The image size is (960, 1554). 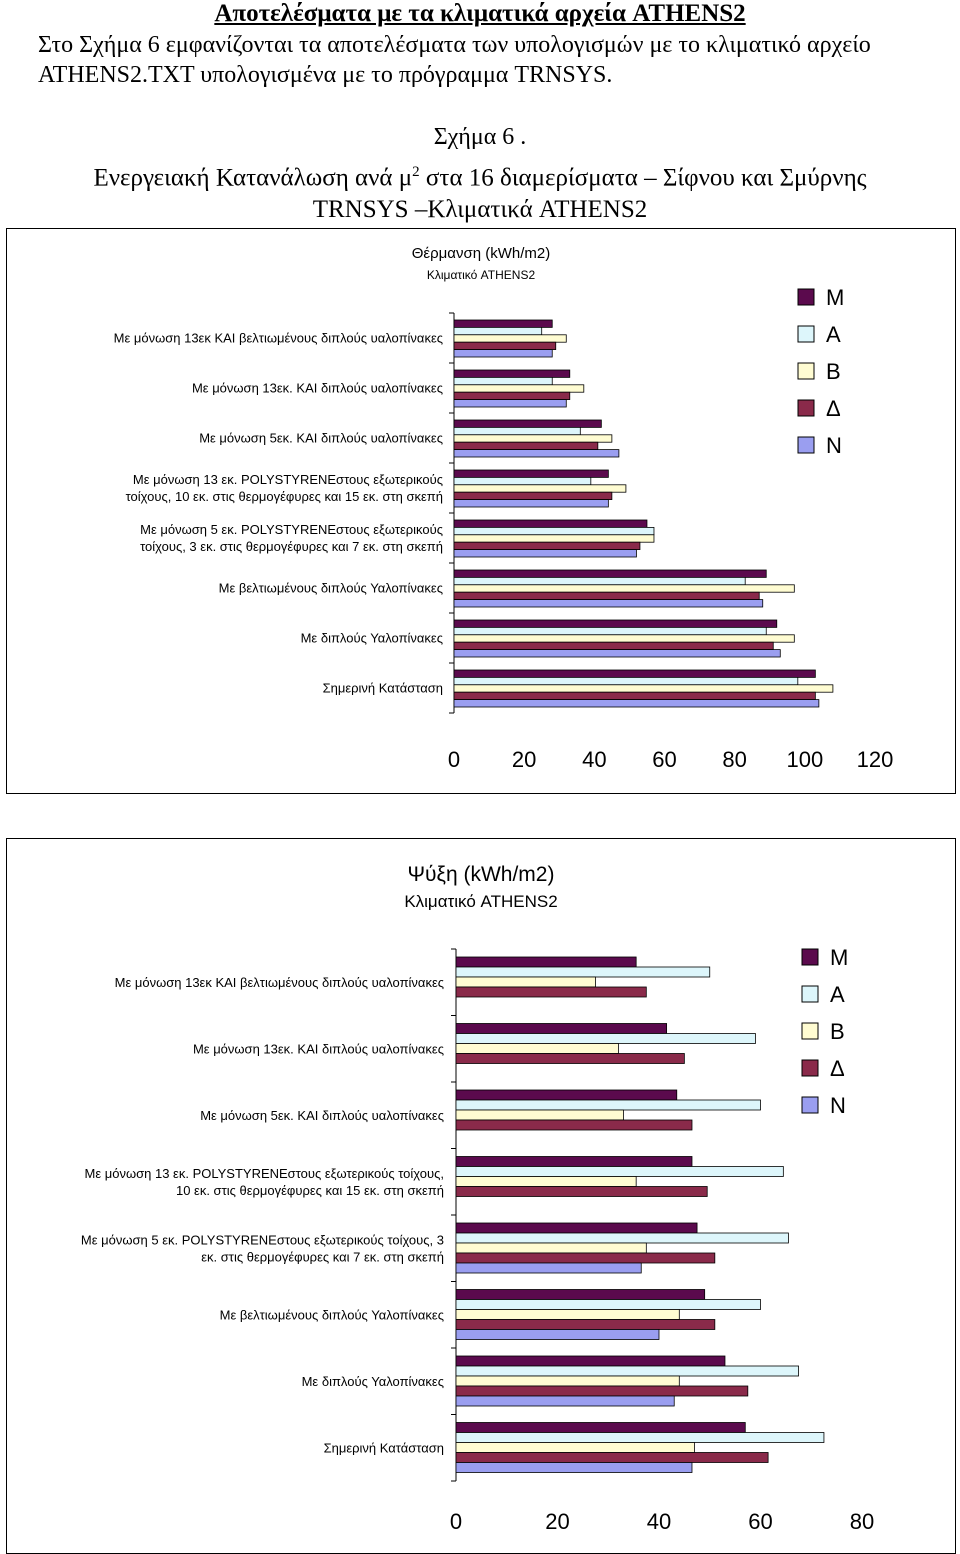 I want to click on cooling-category-label: Σημερινή Κατάσταση, so click(x=384, y=1447).